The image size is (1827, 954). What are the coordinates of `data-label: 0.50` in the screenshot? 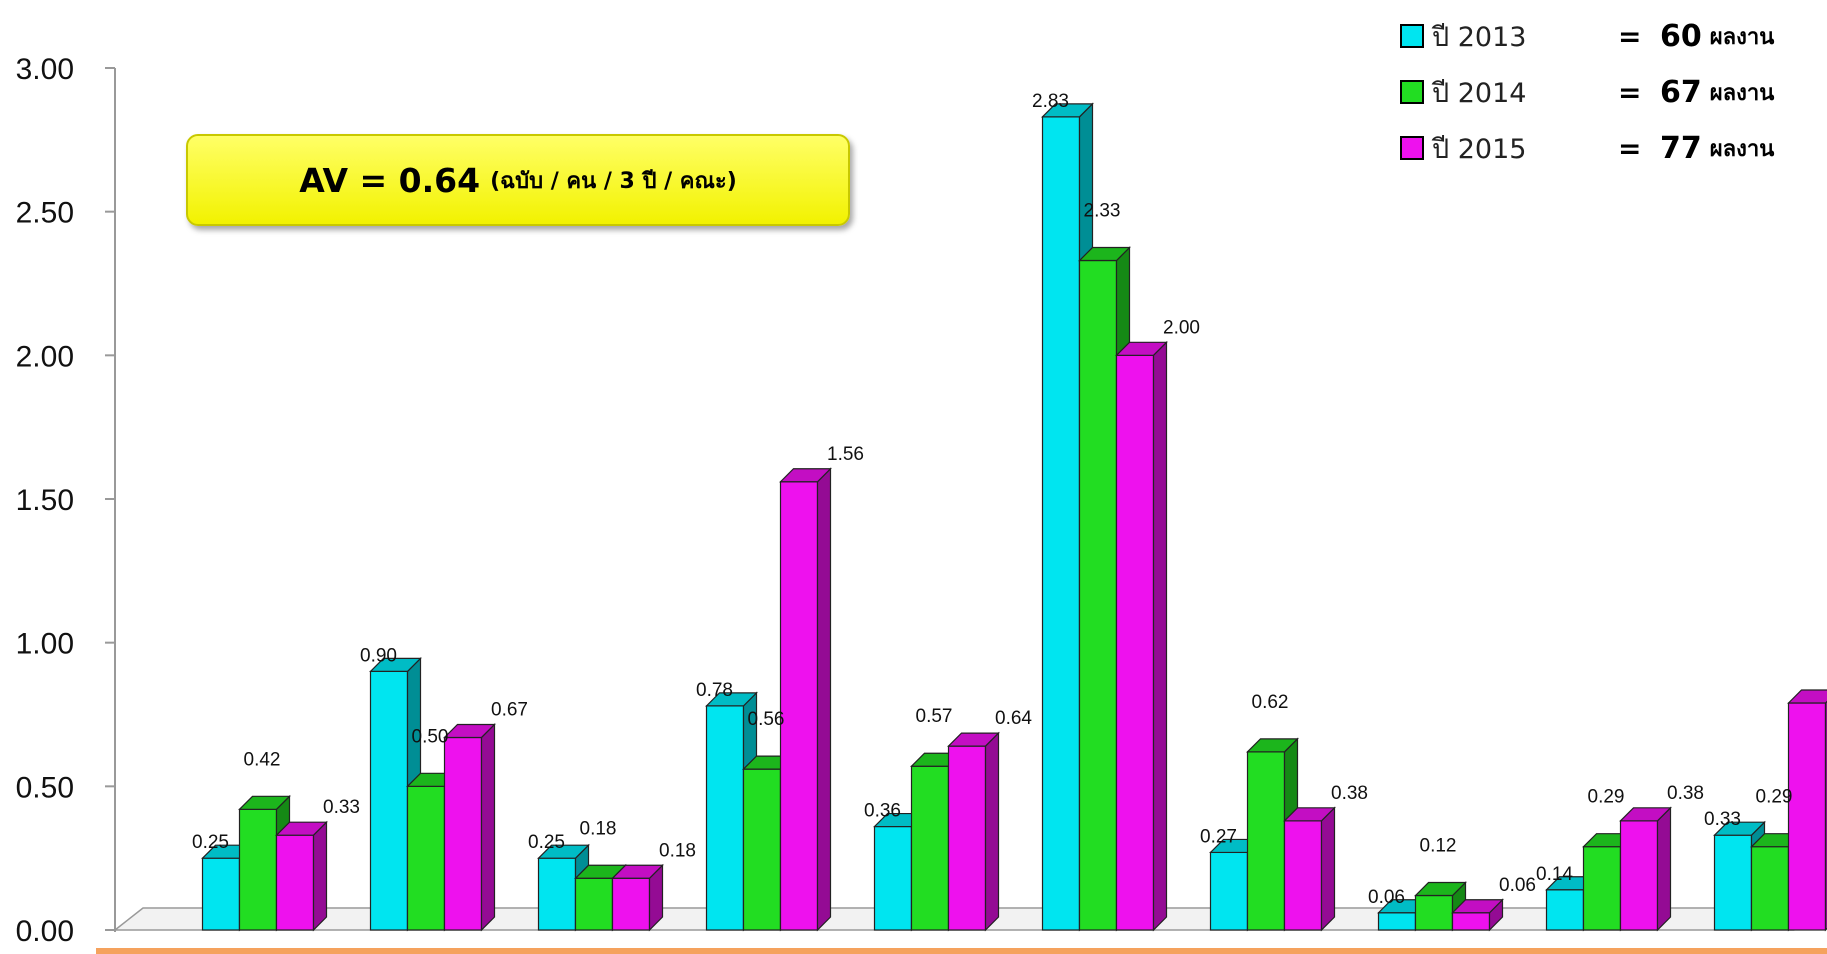 It's located at (430, 736).